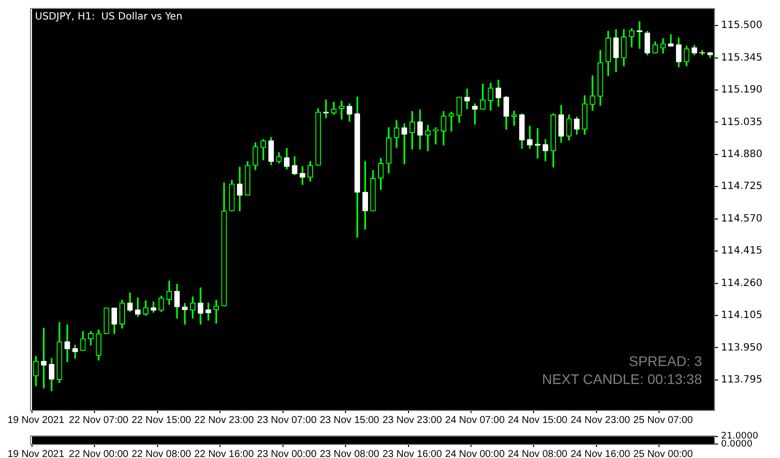 The height and width of the screenshot is (458, 780). I want to click on y-tick-label: 115.035, so click(741, 122).